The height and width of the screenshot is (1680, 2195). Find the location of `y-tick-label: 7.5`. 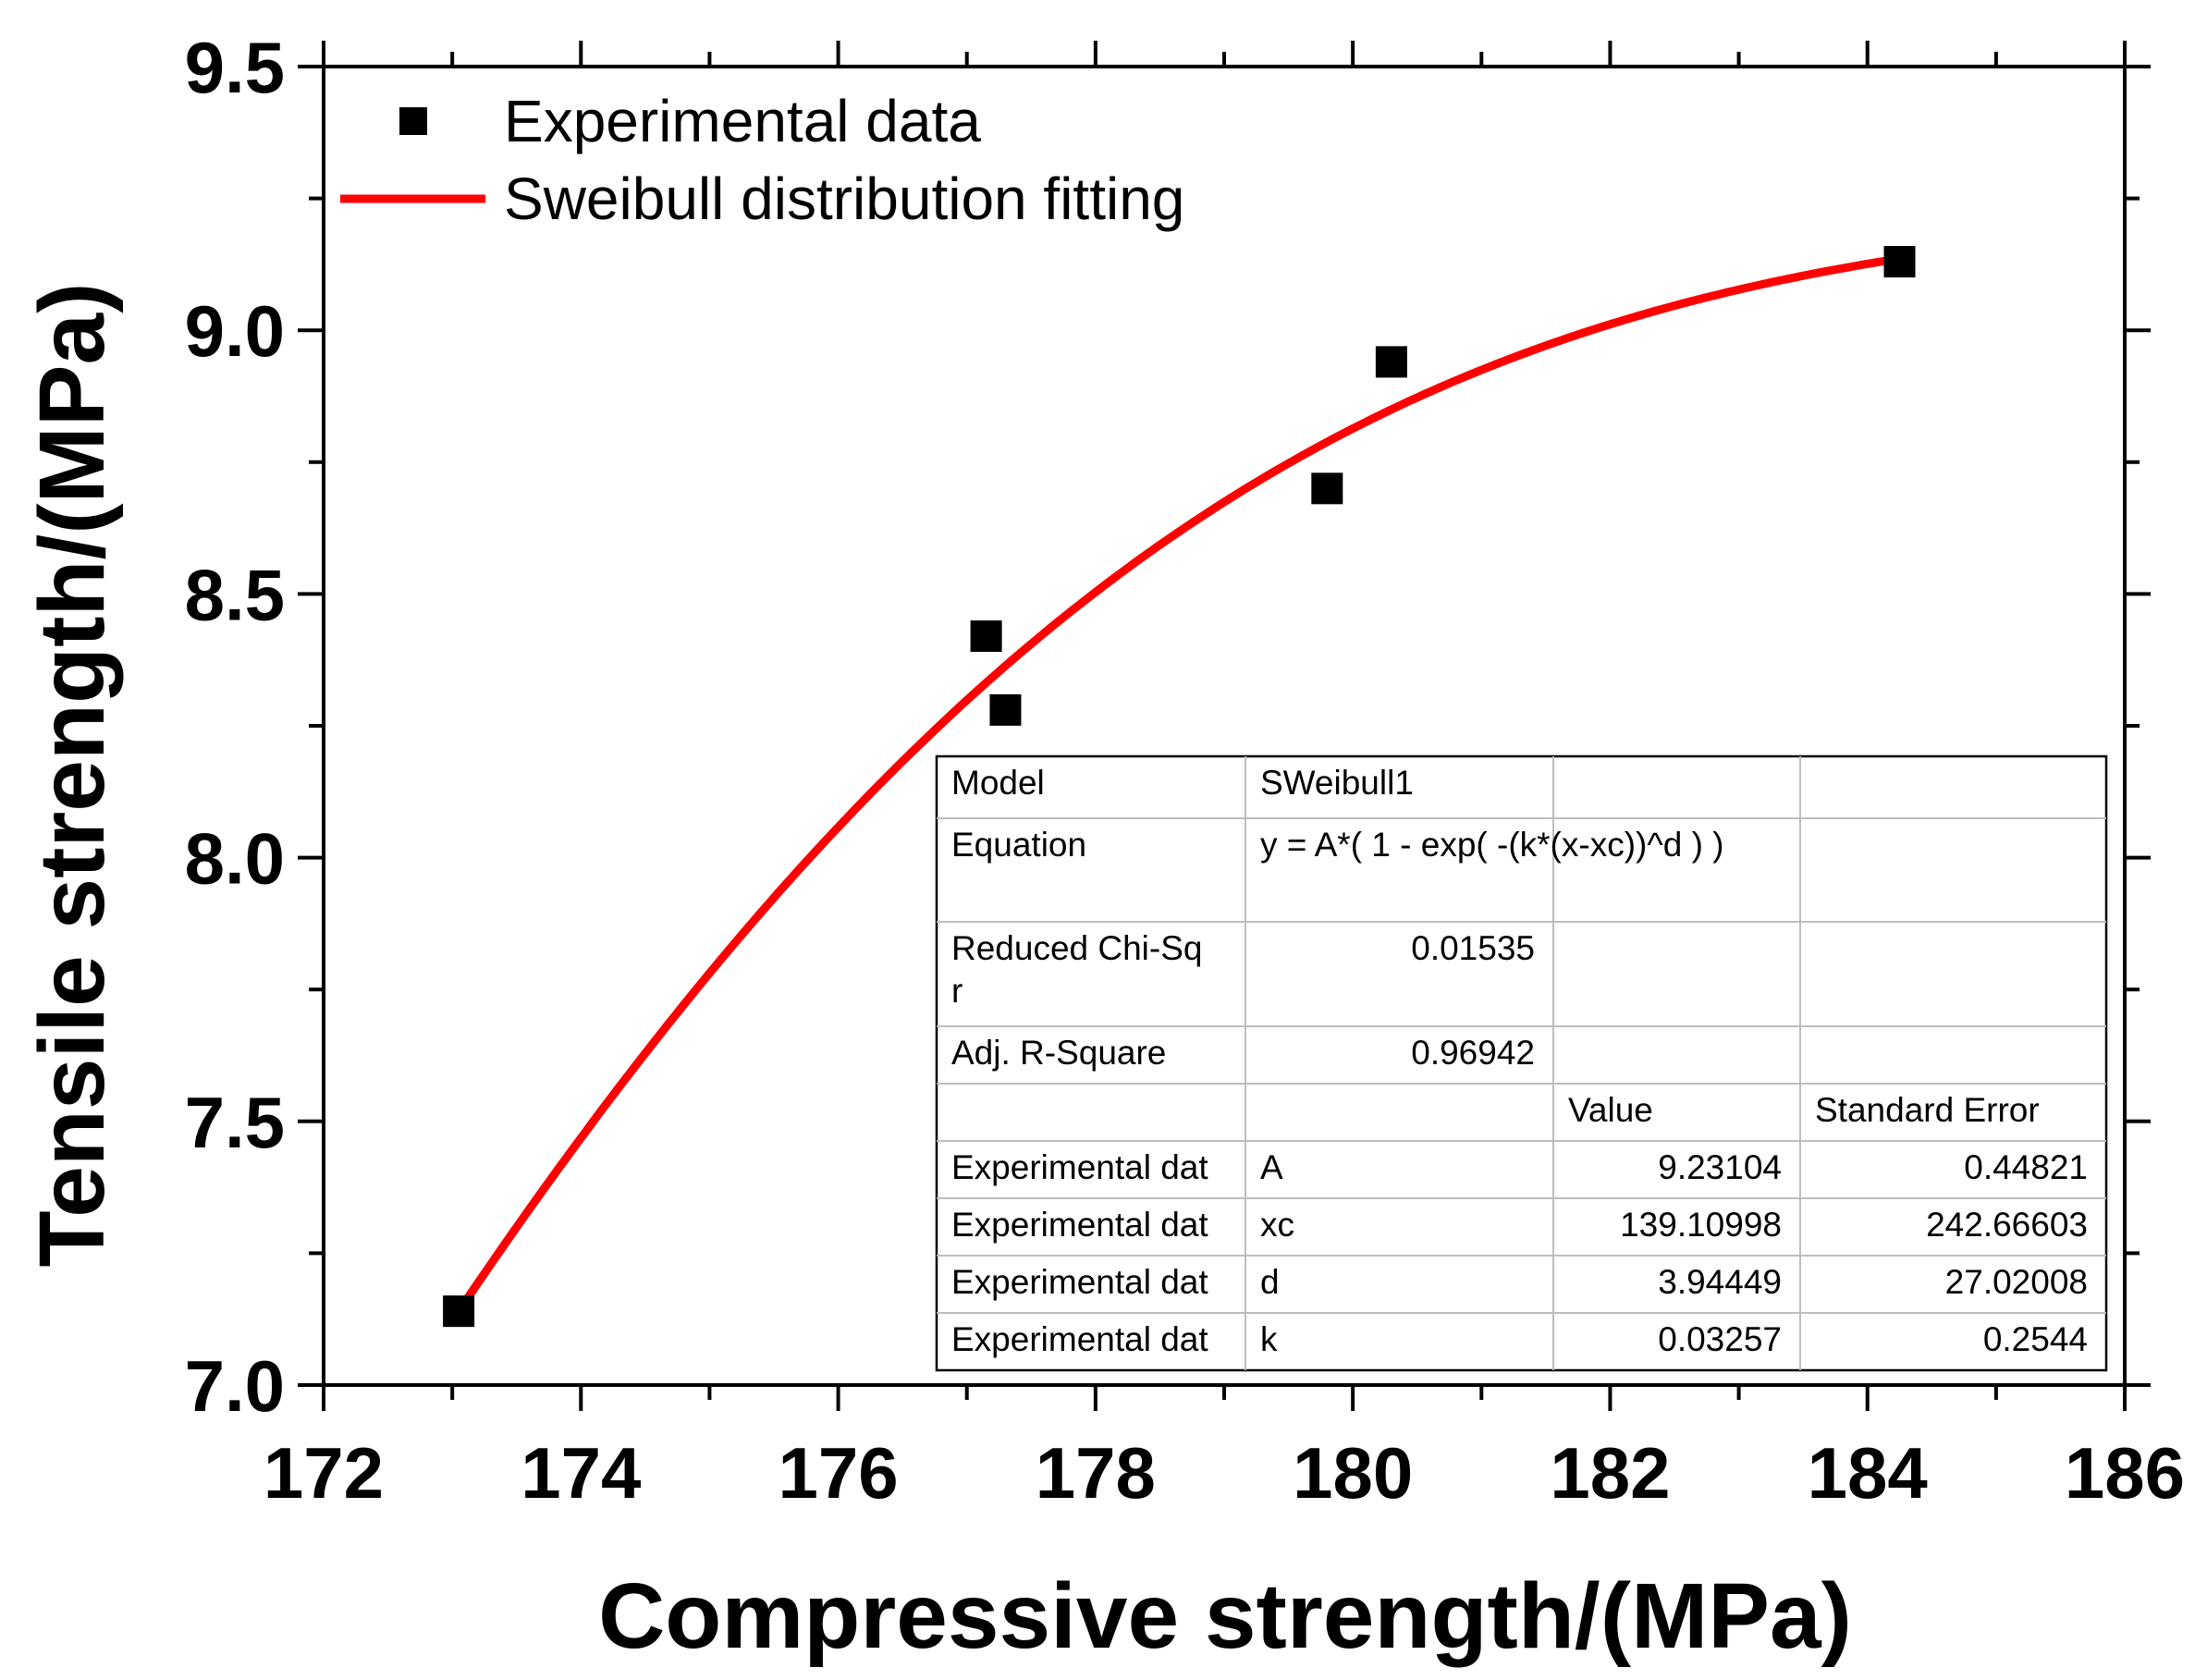

y-tick-label: 7.5 is located at coordinates (235, 1122).